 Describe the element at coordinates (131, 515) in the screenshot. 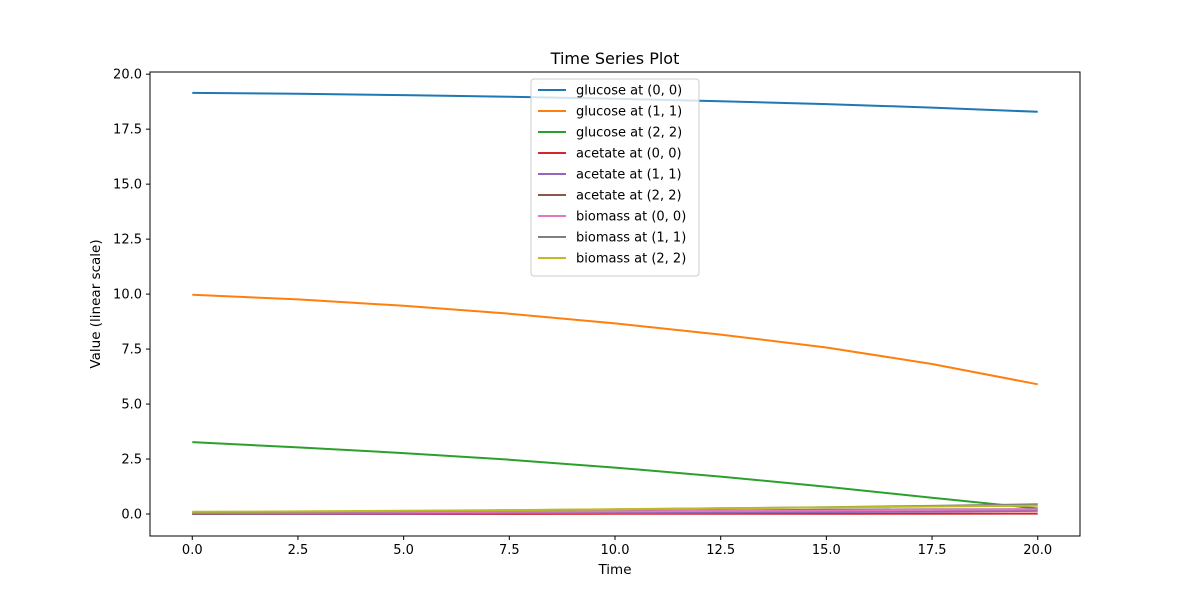

I see `y-tick-label: 0.0` at that location.